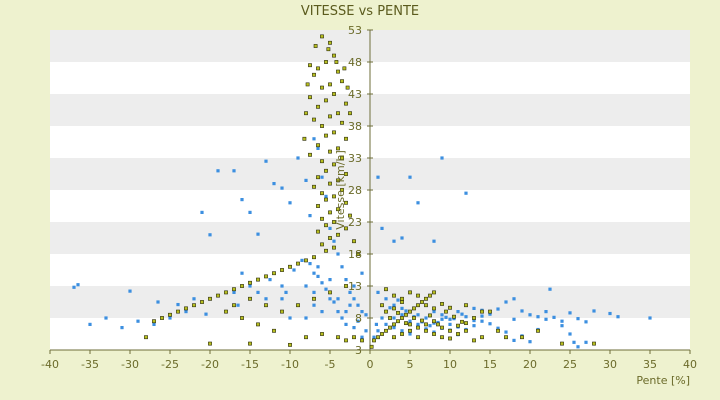 The width and height of the screenshot is (720, 400). Describe the element at coordinates (663, 380) in the screenshot. I see `x-axis-title: Pente [%]` at that location.